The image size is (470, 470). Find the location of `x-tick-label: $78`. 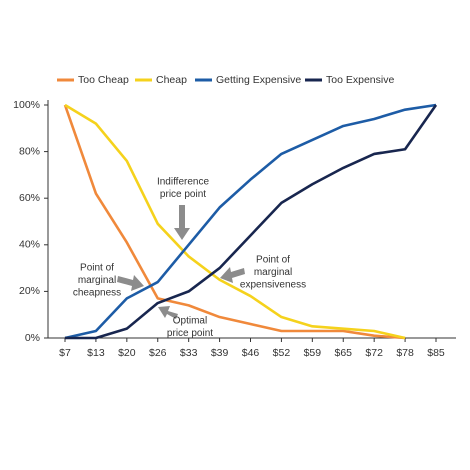

x-tick-label: $78 is located at coordinates (405, 353).